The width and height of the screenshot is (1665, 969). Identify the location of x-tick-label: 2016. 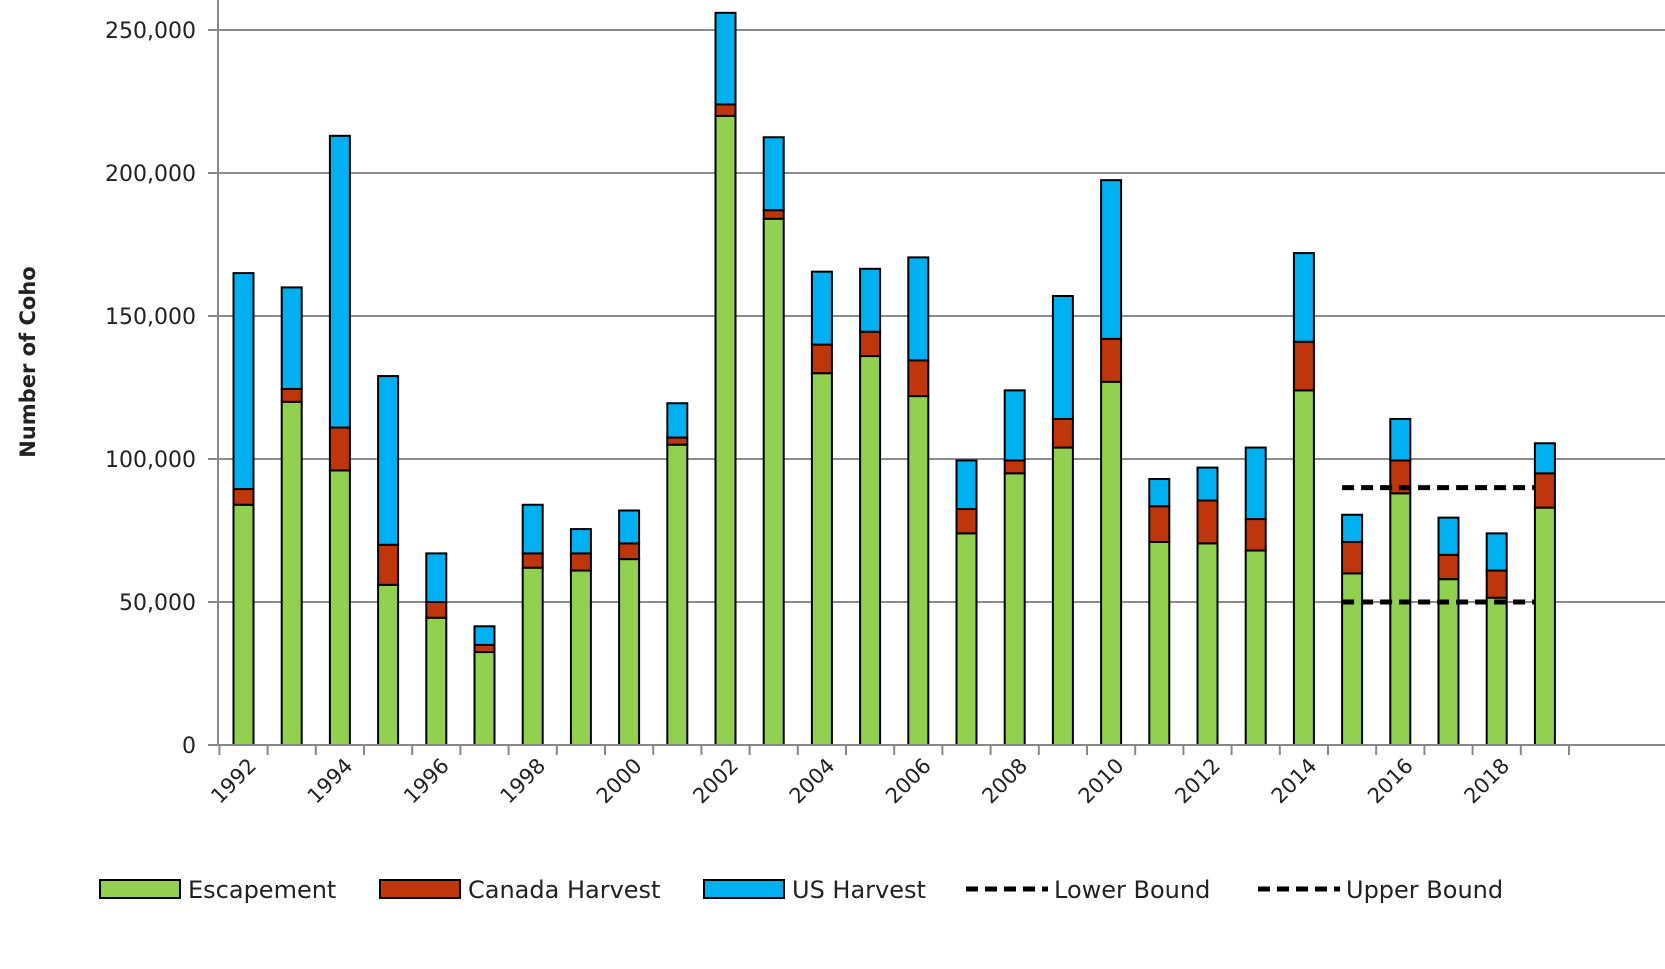
(1390, 781).